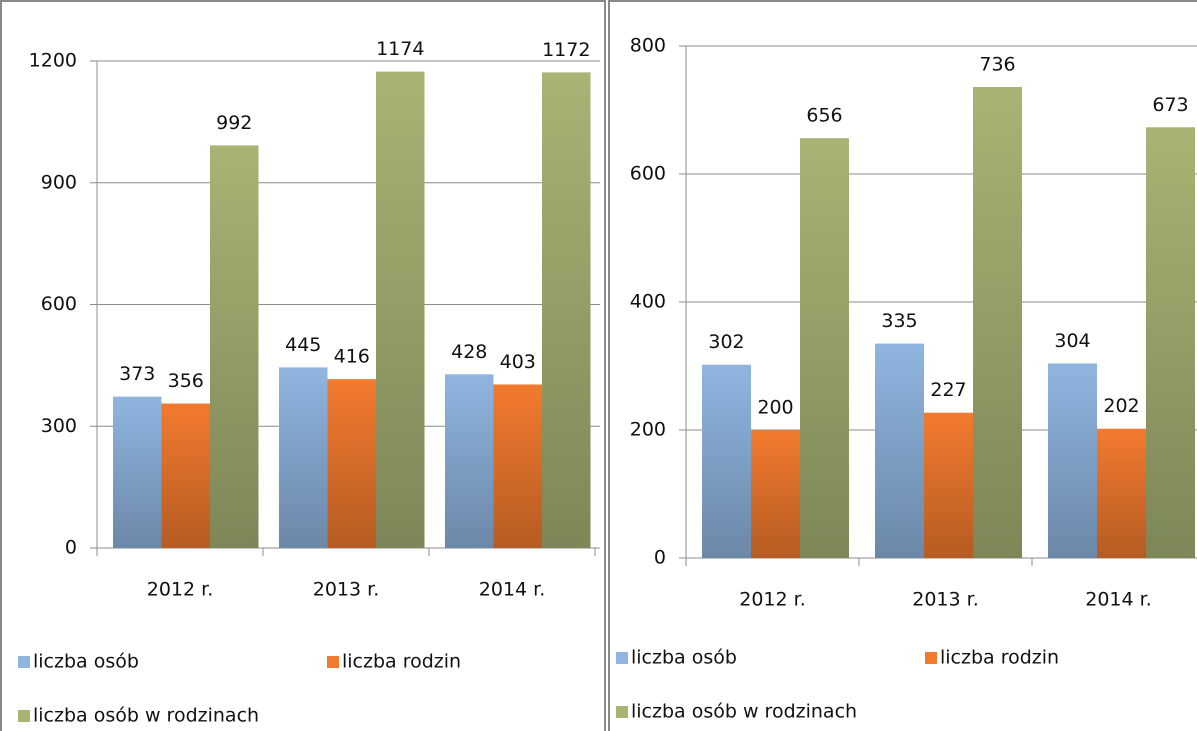  Describe the element at coordinates (648, 430) in the screenshot. I see `y-tick-label: 200` at that location.